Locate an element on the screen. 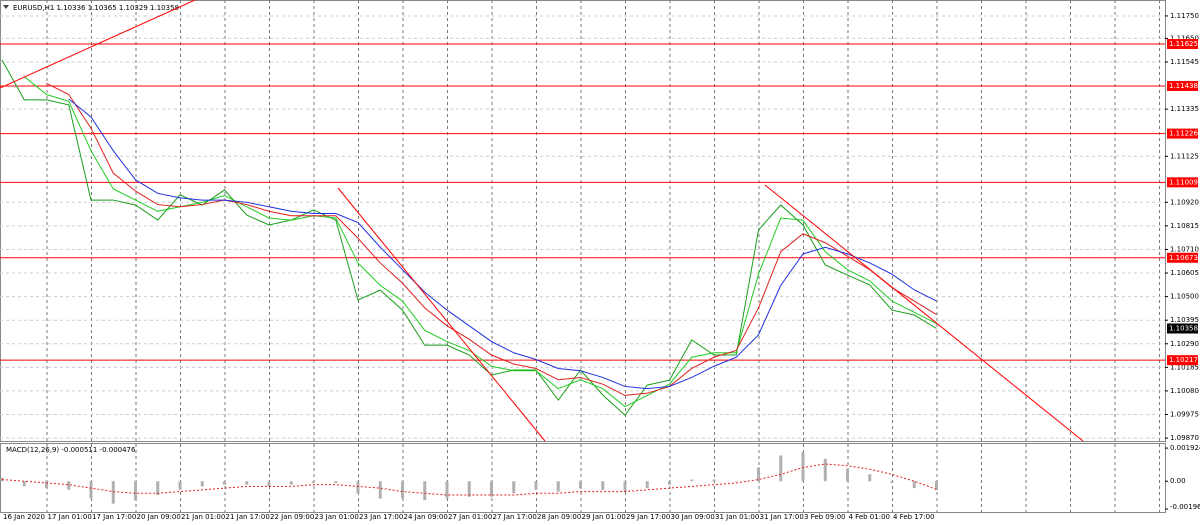 The height and width of the screenshot is (525, 1200). level-label: 1.11438 is located at coordinates (1183, 86).